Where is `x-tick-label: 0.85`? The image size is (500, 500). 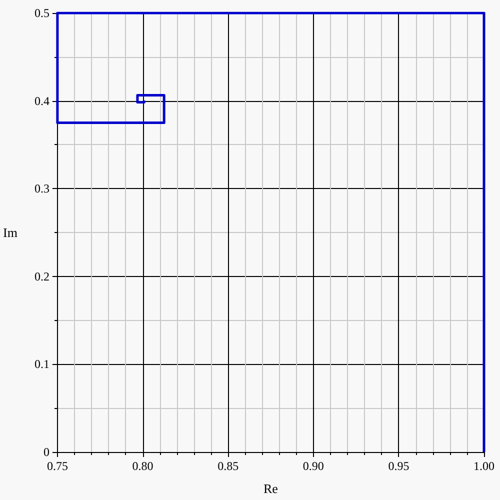
x-tick-label: 0.85 is located at coordinates (228, 466).